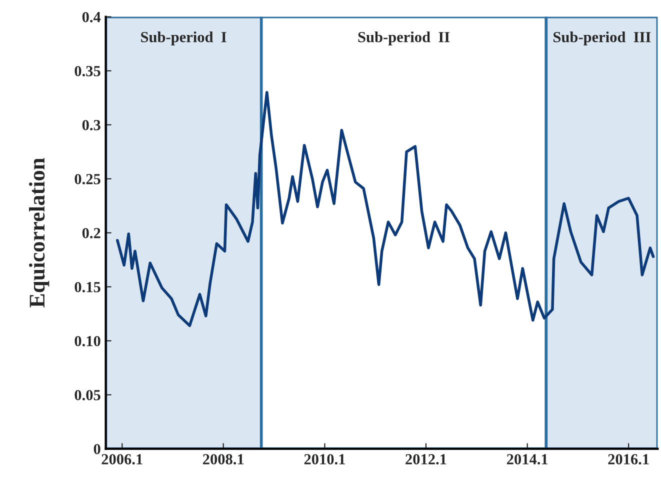 The image size is (661, 480). What do you see at coordinates (122, 459) in the screenshot?
I see `x-tick-label: 2006.1` at bounding box center [122, 459].